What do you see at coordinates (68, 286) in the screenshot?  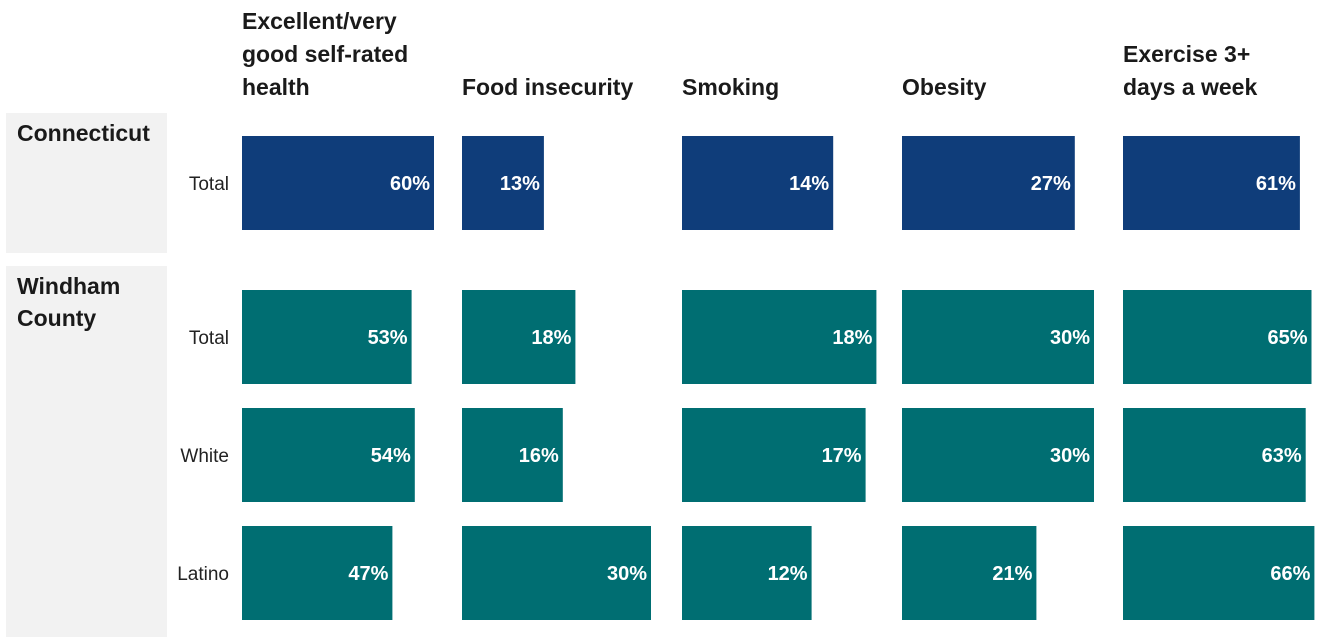 I see `group-label: Windham` at bounding box center [68, 286].